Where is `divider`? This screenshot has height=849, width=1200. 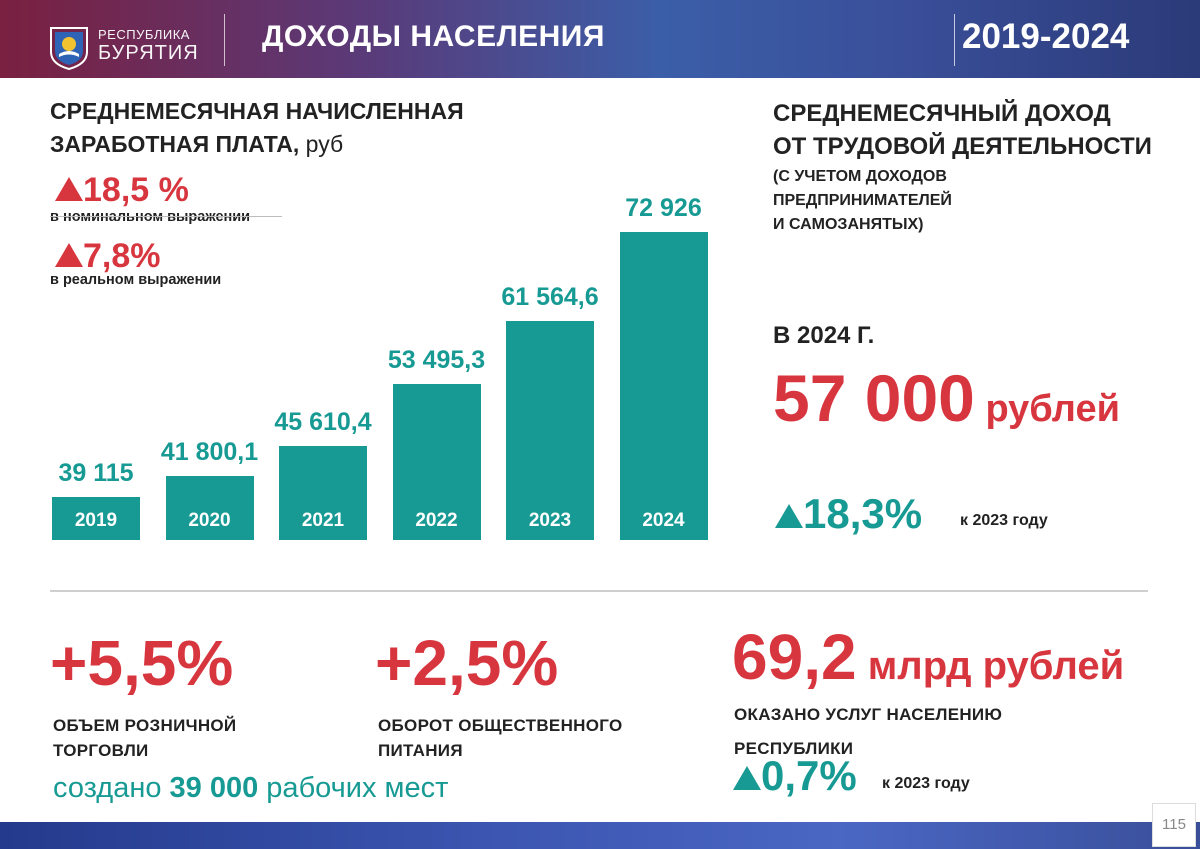 divider is located at coordinates (166, 216).